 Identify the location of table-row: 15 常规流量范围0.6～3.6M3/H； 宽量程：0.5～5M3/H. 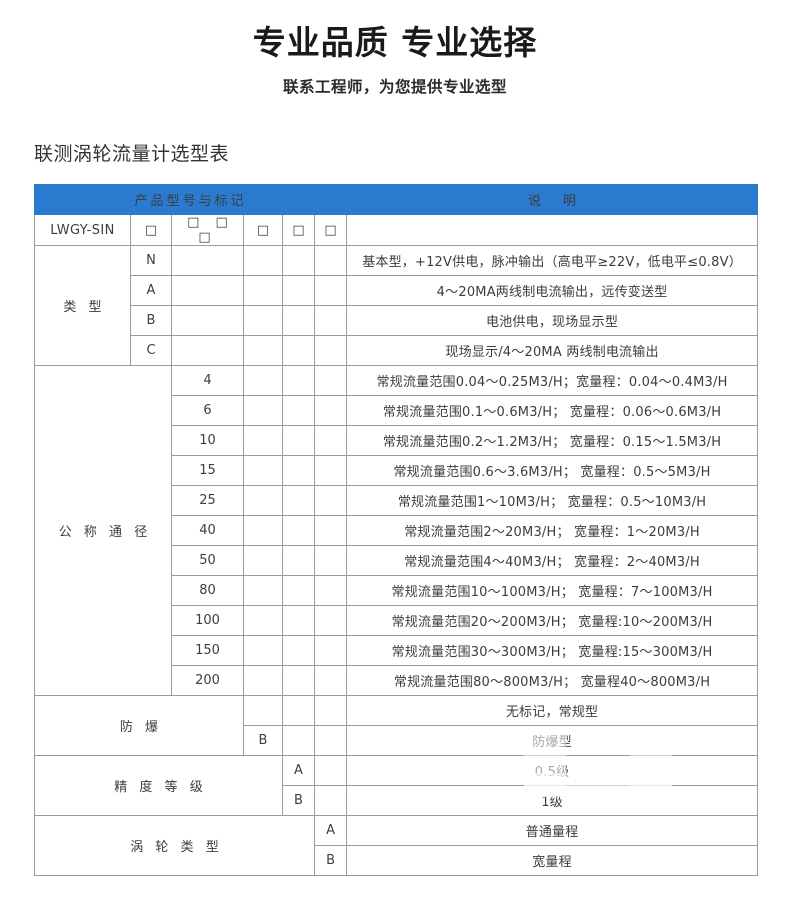
(397, 470).